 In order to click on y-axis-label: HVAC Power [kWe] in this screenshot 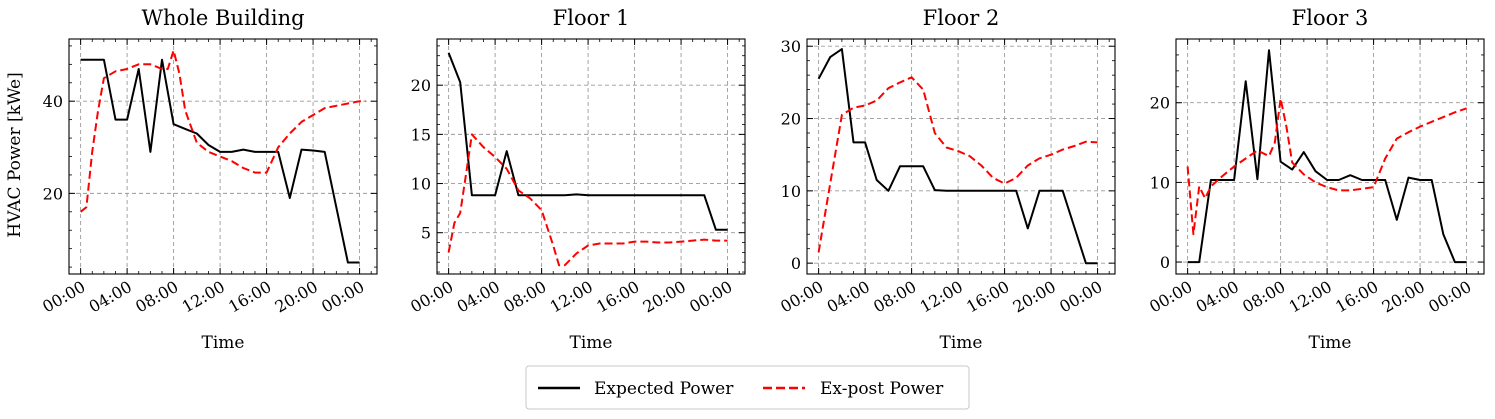, I will do `click(15, 154)`.